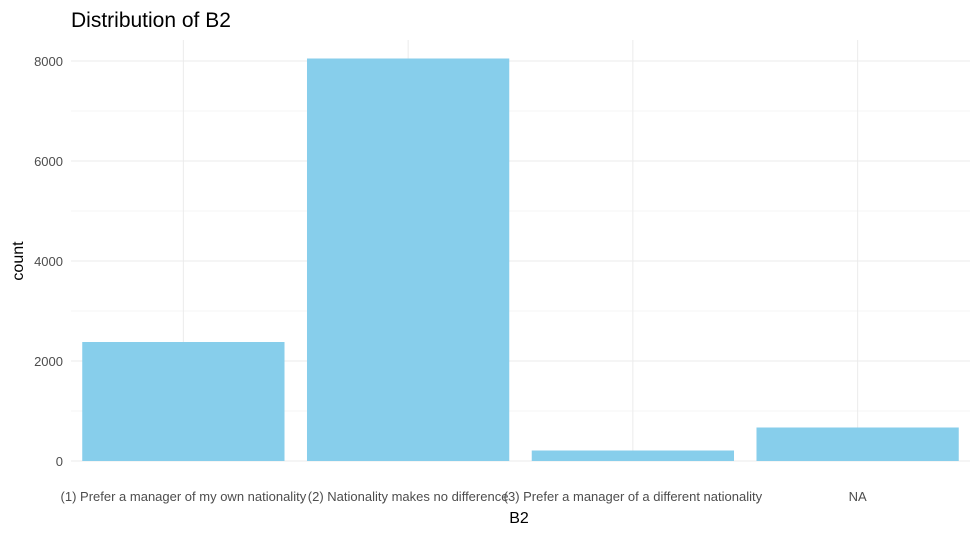 This screenshot has height=536, width=977. I want to click on y-tick-label: 0, so click(59, 461).